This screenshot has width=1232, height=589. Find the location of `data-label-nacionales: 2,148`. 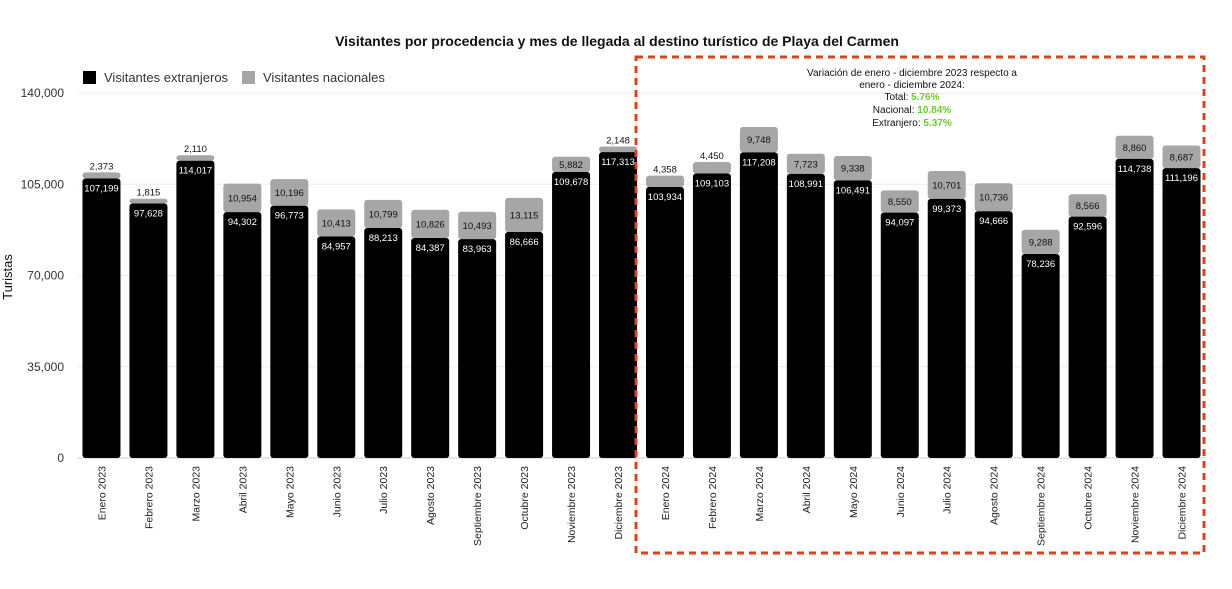

data-label-nacionales: 2,148 is located at coordinates (618, 141).